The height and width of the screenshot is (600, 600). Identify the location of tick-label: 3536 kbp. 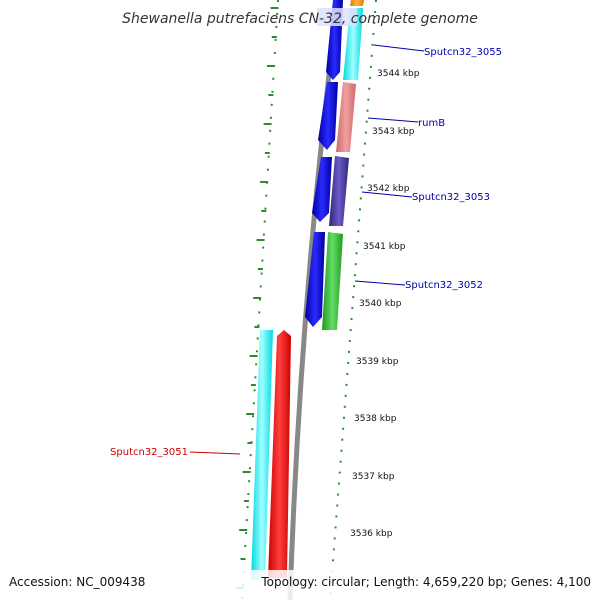
(371, 534).